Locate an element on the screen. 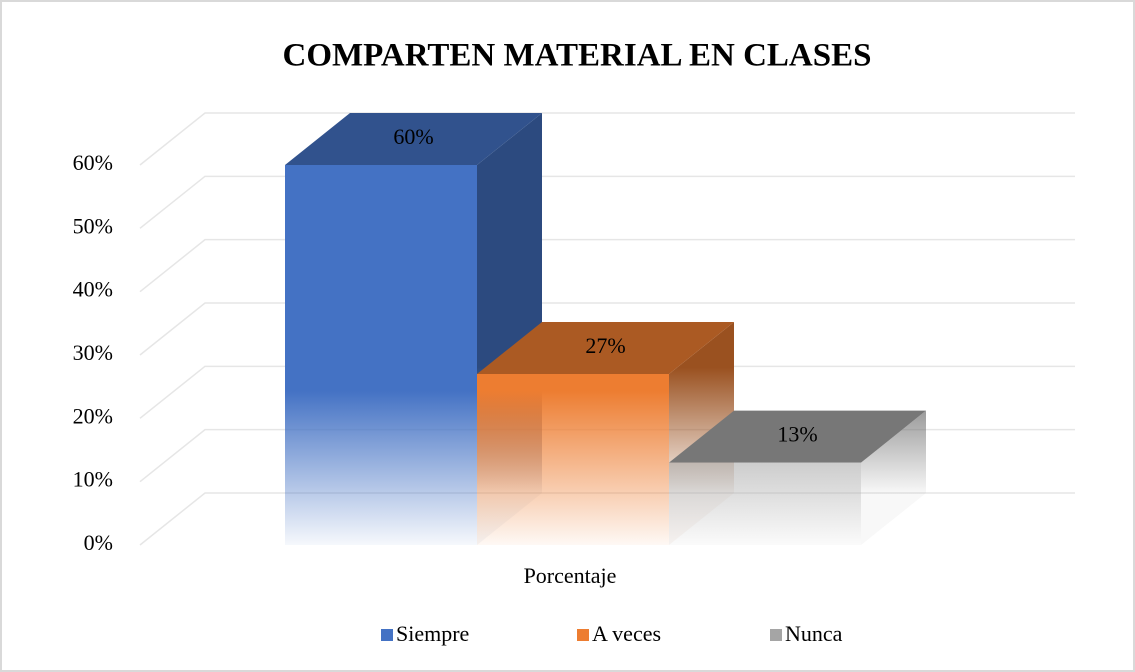 Image resolution: width=1135 pixels, height=672 pixels. x-tick-label: Porcentaje is located at coordinates (570, 575).